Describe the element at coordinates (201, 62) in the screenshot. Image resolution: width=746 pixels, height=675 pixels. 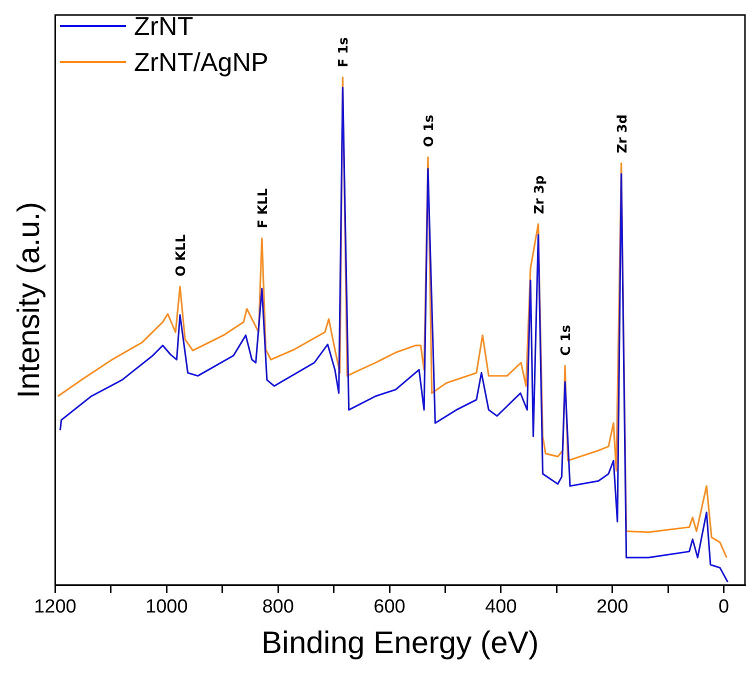
I see `legend-label: ZrNT/AgNP` at that location.